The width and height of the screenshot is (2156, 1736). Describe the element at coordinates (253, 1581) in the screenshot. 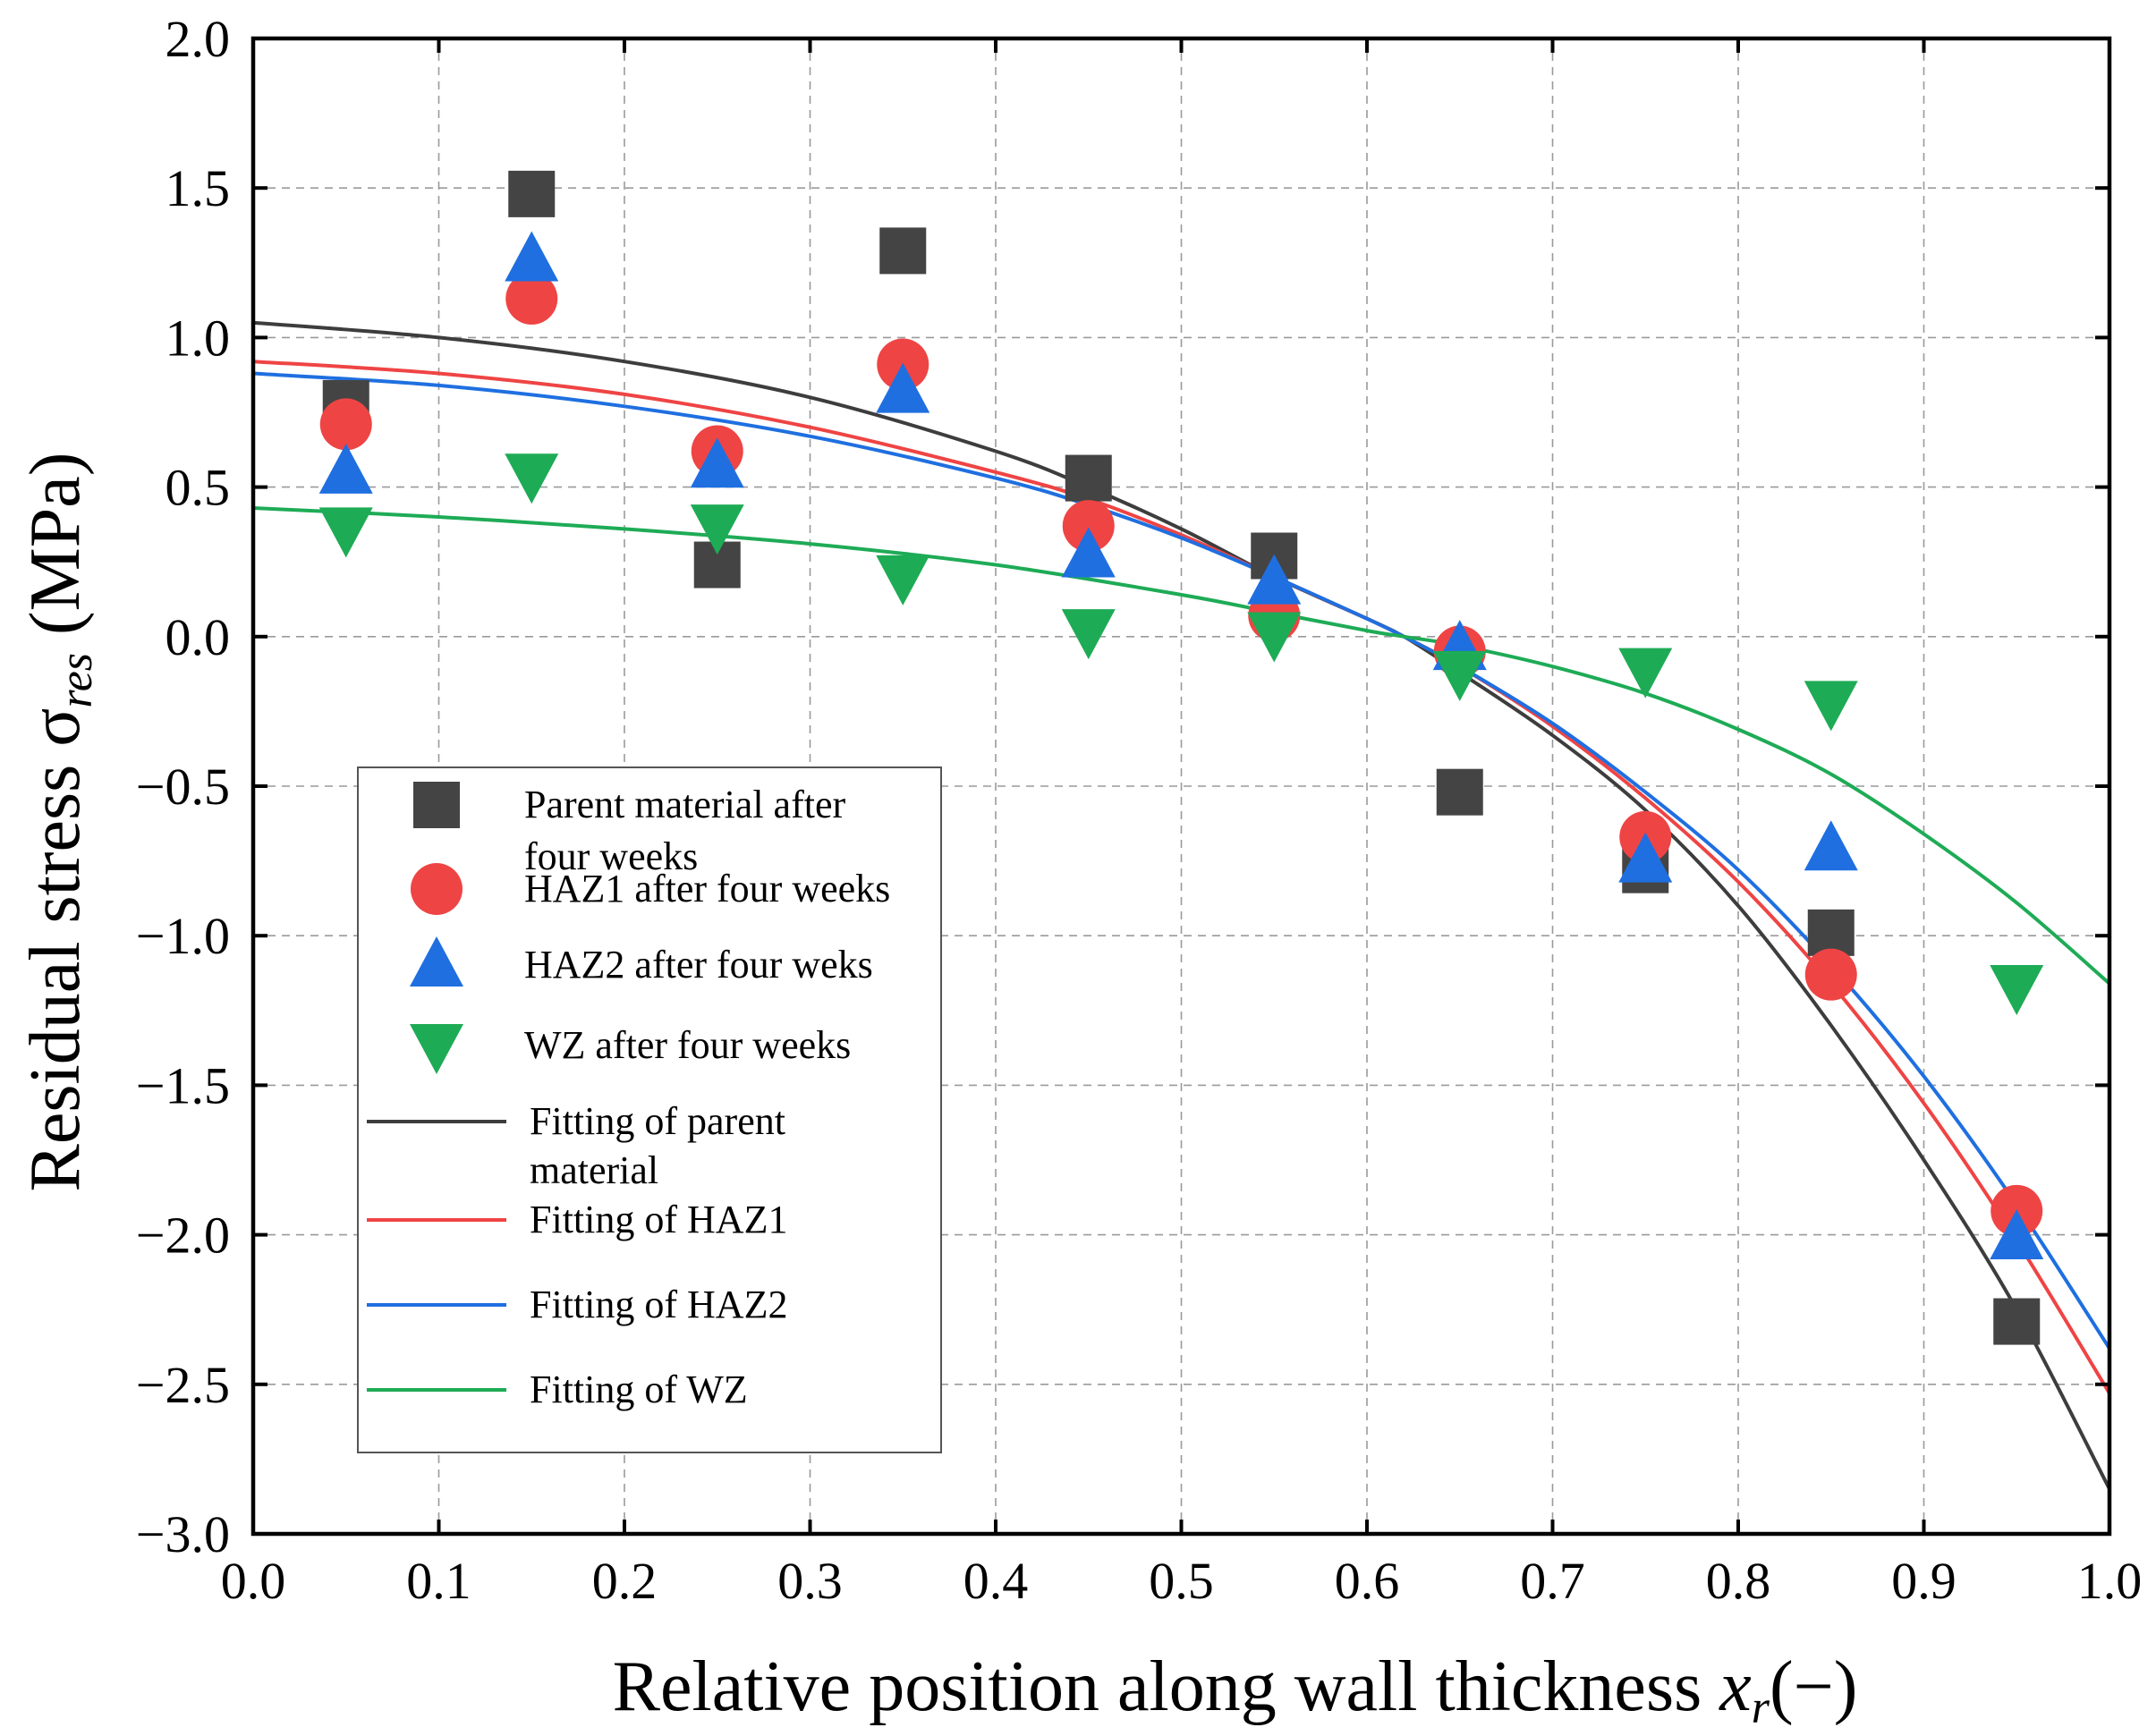

I see `x-tick-label: 0.0` at that location.